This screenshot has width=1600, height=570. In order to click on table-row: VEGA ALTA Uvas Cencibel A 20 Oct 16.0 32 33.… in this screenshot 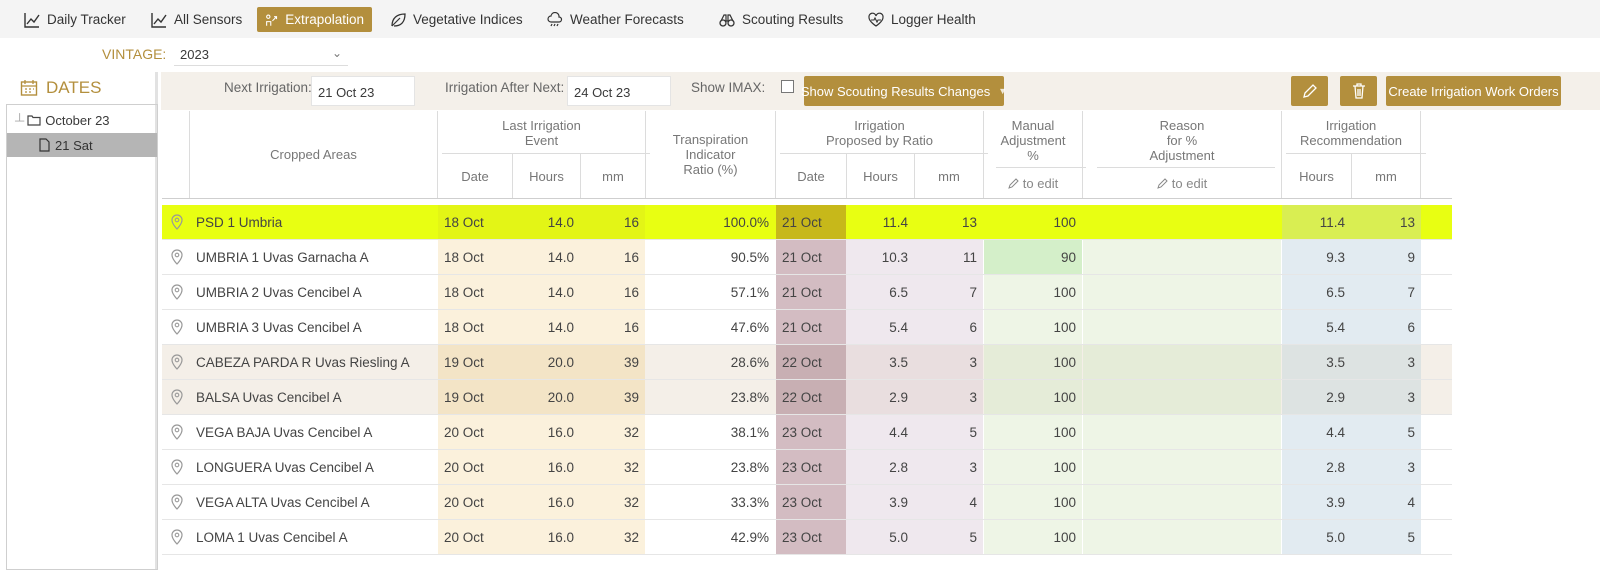, I will do `click(807, 502)`.